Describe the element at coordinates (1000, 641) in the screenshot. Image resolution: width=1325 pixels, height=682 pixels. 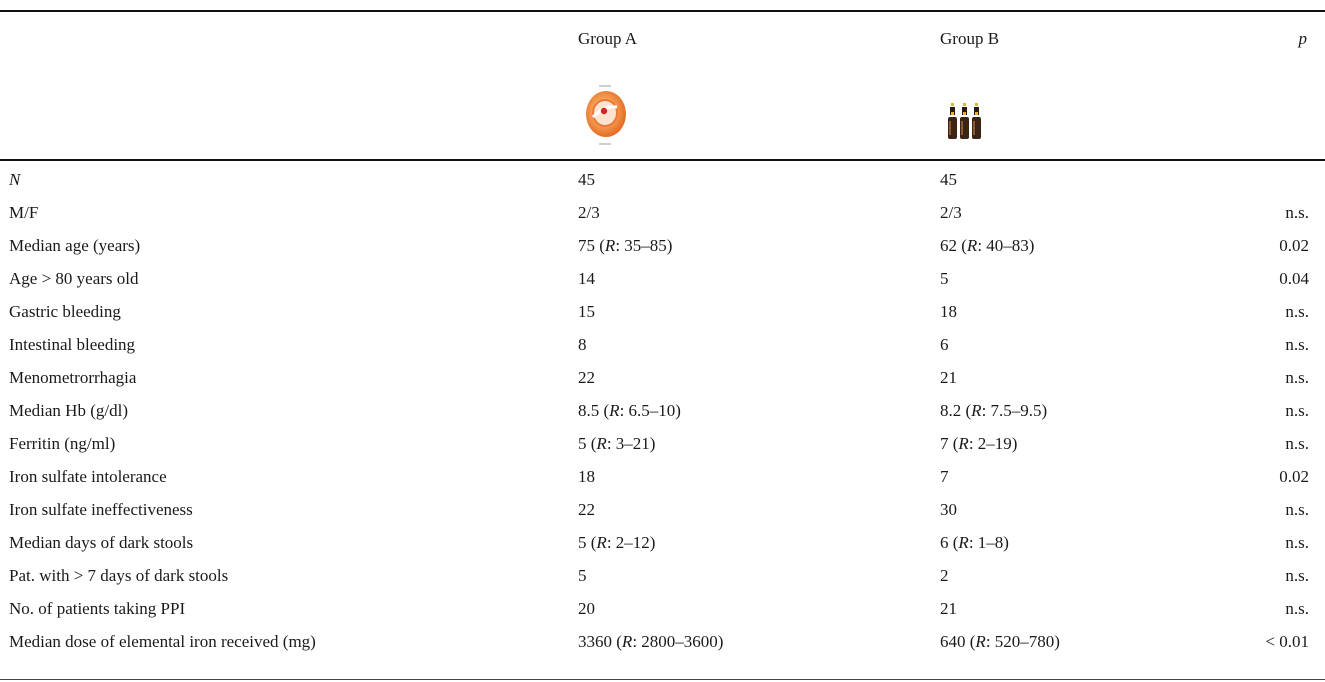
I see `group-b-value: 640 (R: 520–780)` at that location.